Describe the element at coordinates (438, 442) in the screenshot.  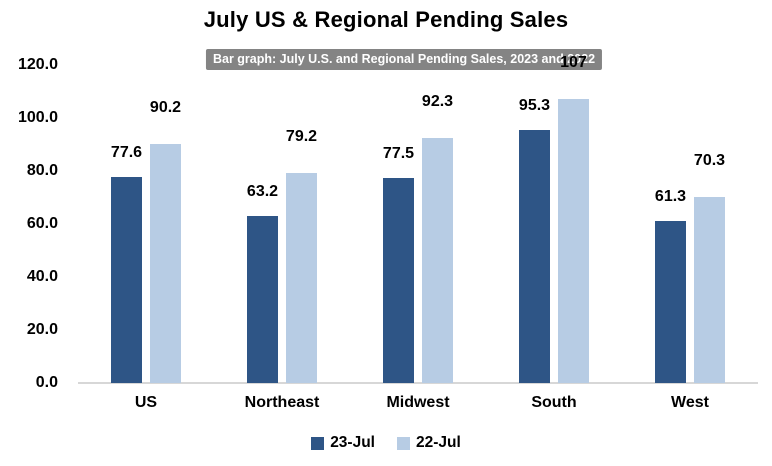
I see `legend-label: 22-Jul` at that location.